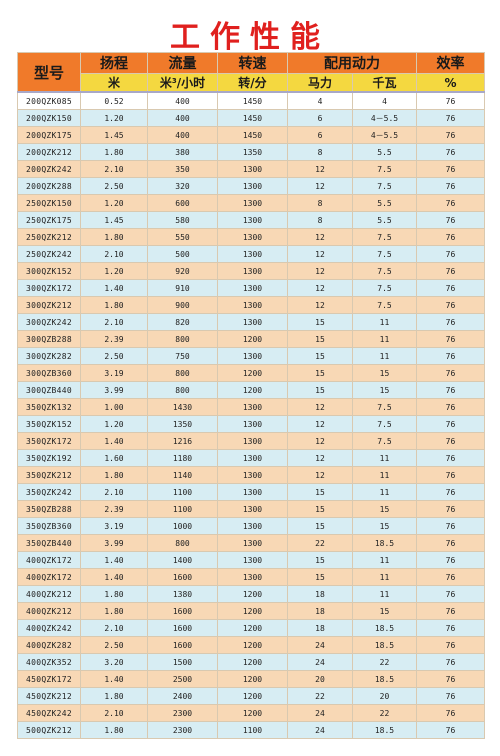  I want to click on kw-cell: 15, so click(384, 390).